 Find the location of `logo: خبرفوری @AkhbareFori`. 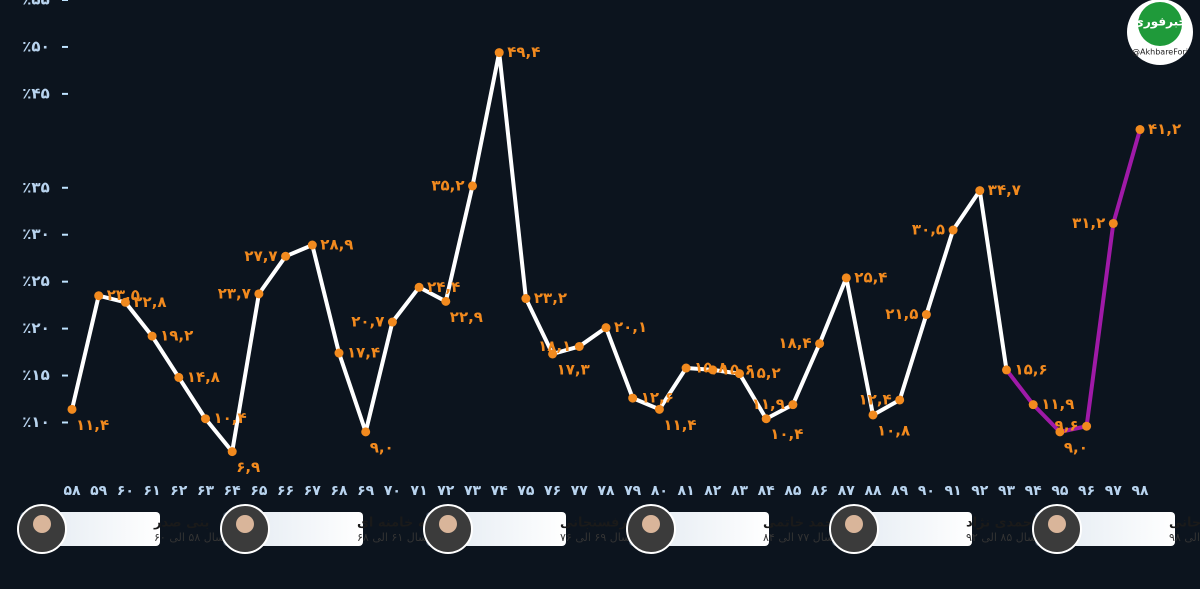

logo: خبرفوری @AkhbareFori is located at coordinates (1160, 32).